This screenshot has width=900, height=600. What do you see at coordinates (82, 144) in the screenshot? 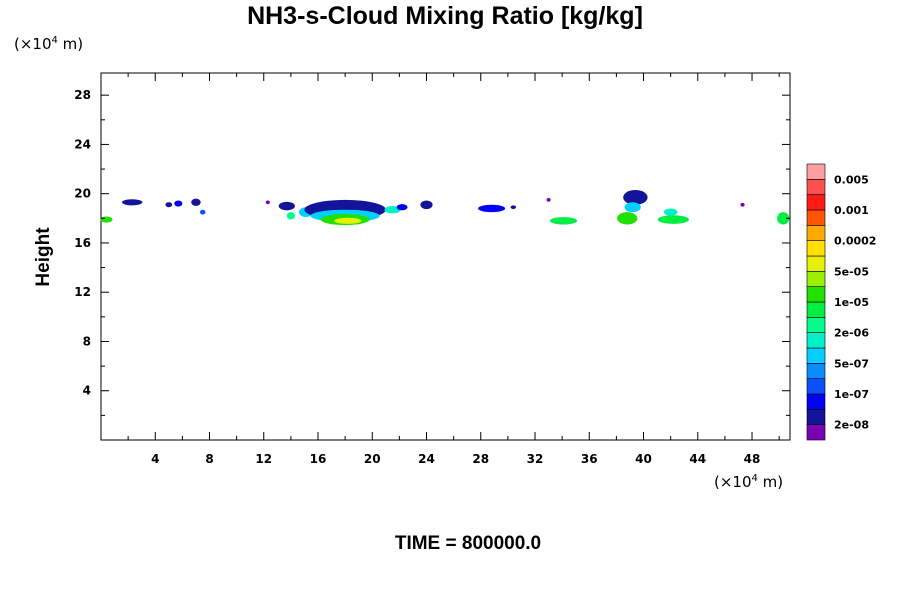
I see `y-tick-label: 24` at bounding box center [82, 144].